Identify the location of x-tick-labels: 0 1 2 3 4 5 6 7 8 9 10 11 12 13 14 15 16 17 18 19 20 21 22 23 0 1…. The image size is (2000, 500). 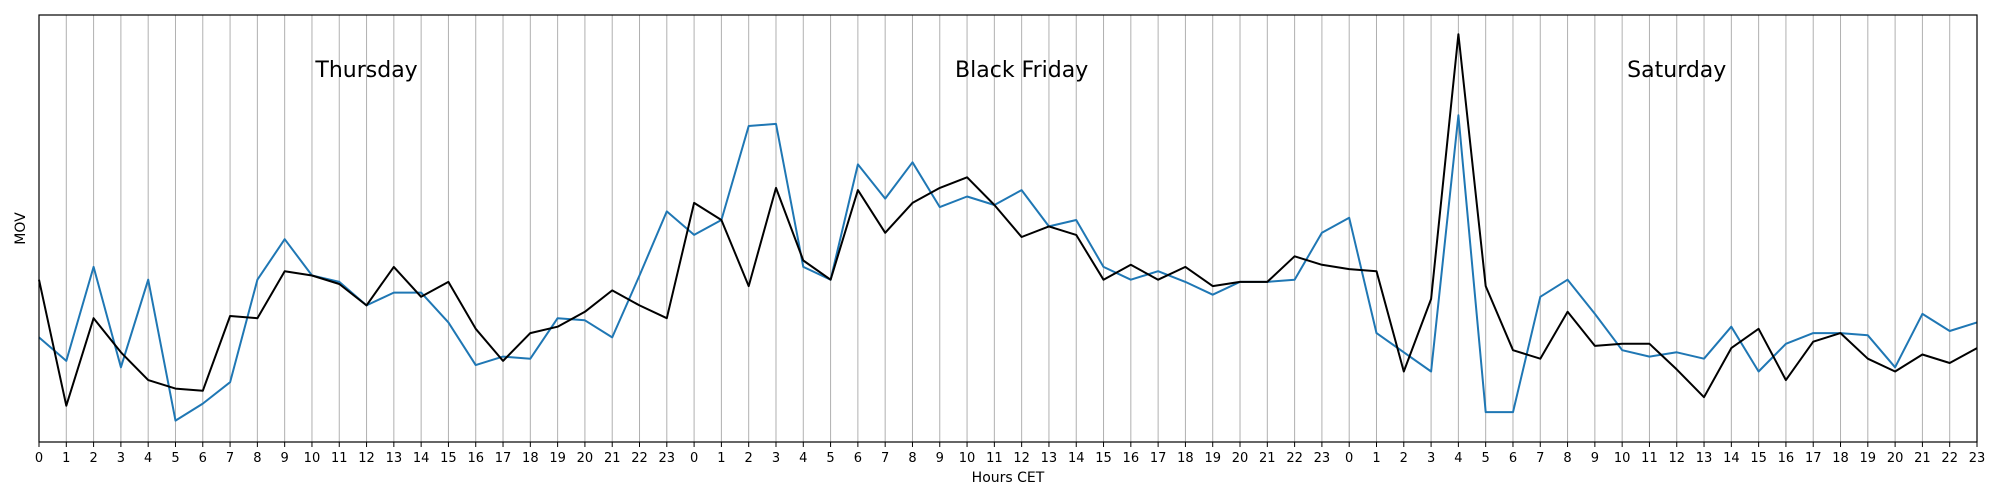
(1010, 454).